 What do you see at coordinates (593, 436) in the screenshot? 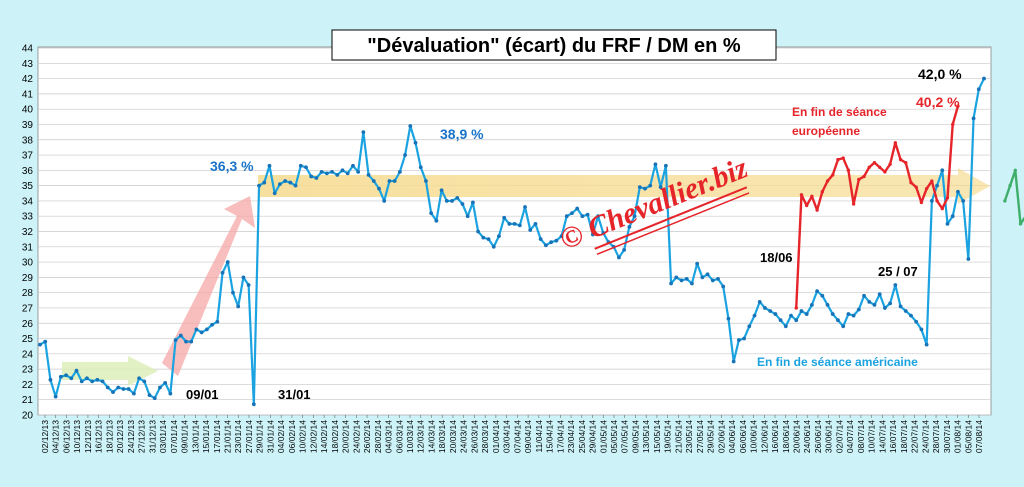
I see `x-tick-label: 29/04/14` at bounding box center [593, 436].